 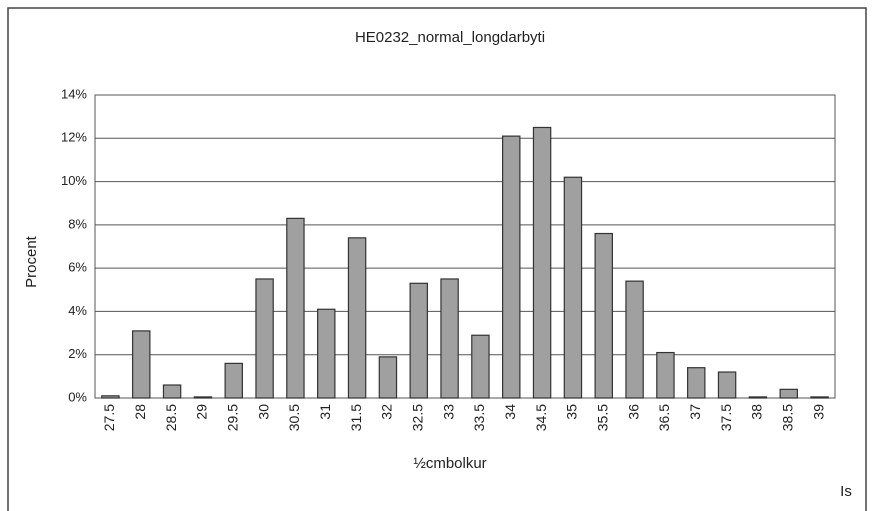 What do you see at coordinates (602, 417) in the screenshot?
I see `x-tick-label: 35.5` at bounding box center [602, 417].